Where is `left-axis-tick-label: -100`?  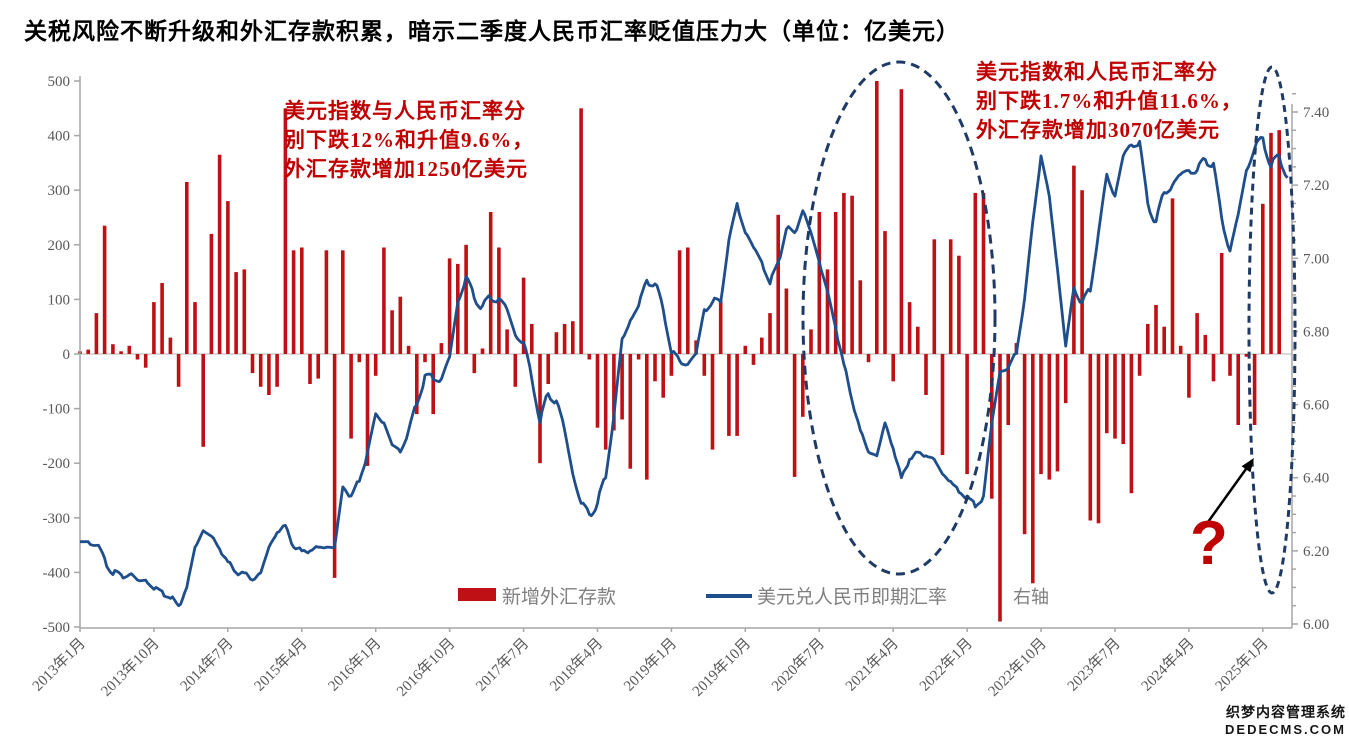 left-axis-tick-label: -100 is located at coordinates (57, 410).